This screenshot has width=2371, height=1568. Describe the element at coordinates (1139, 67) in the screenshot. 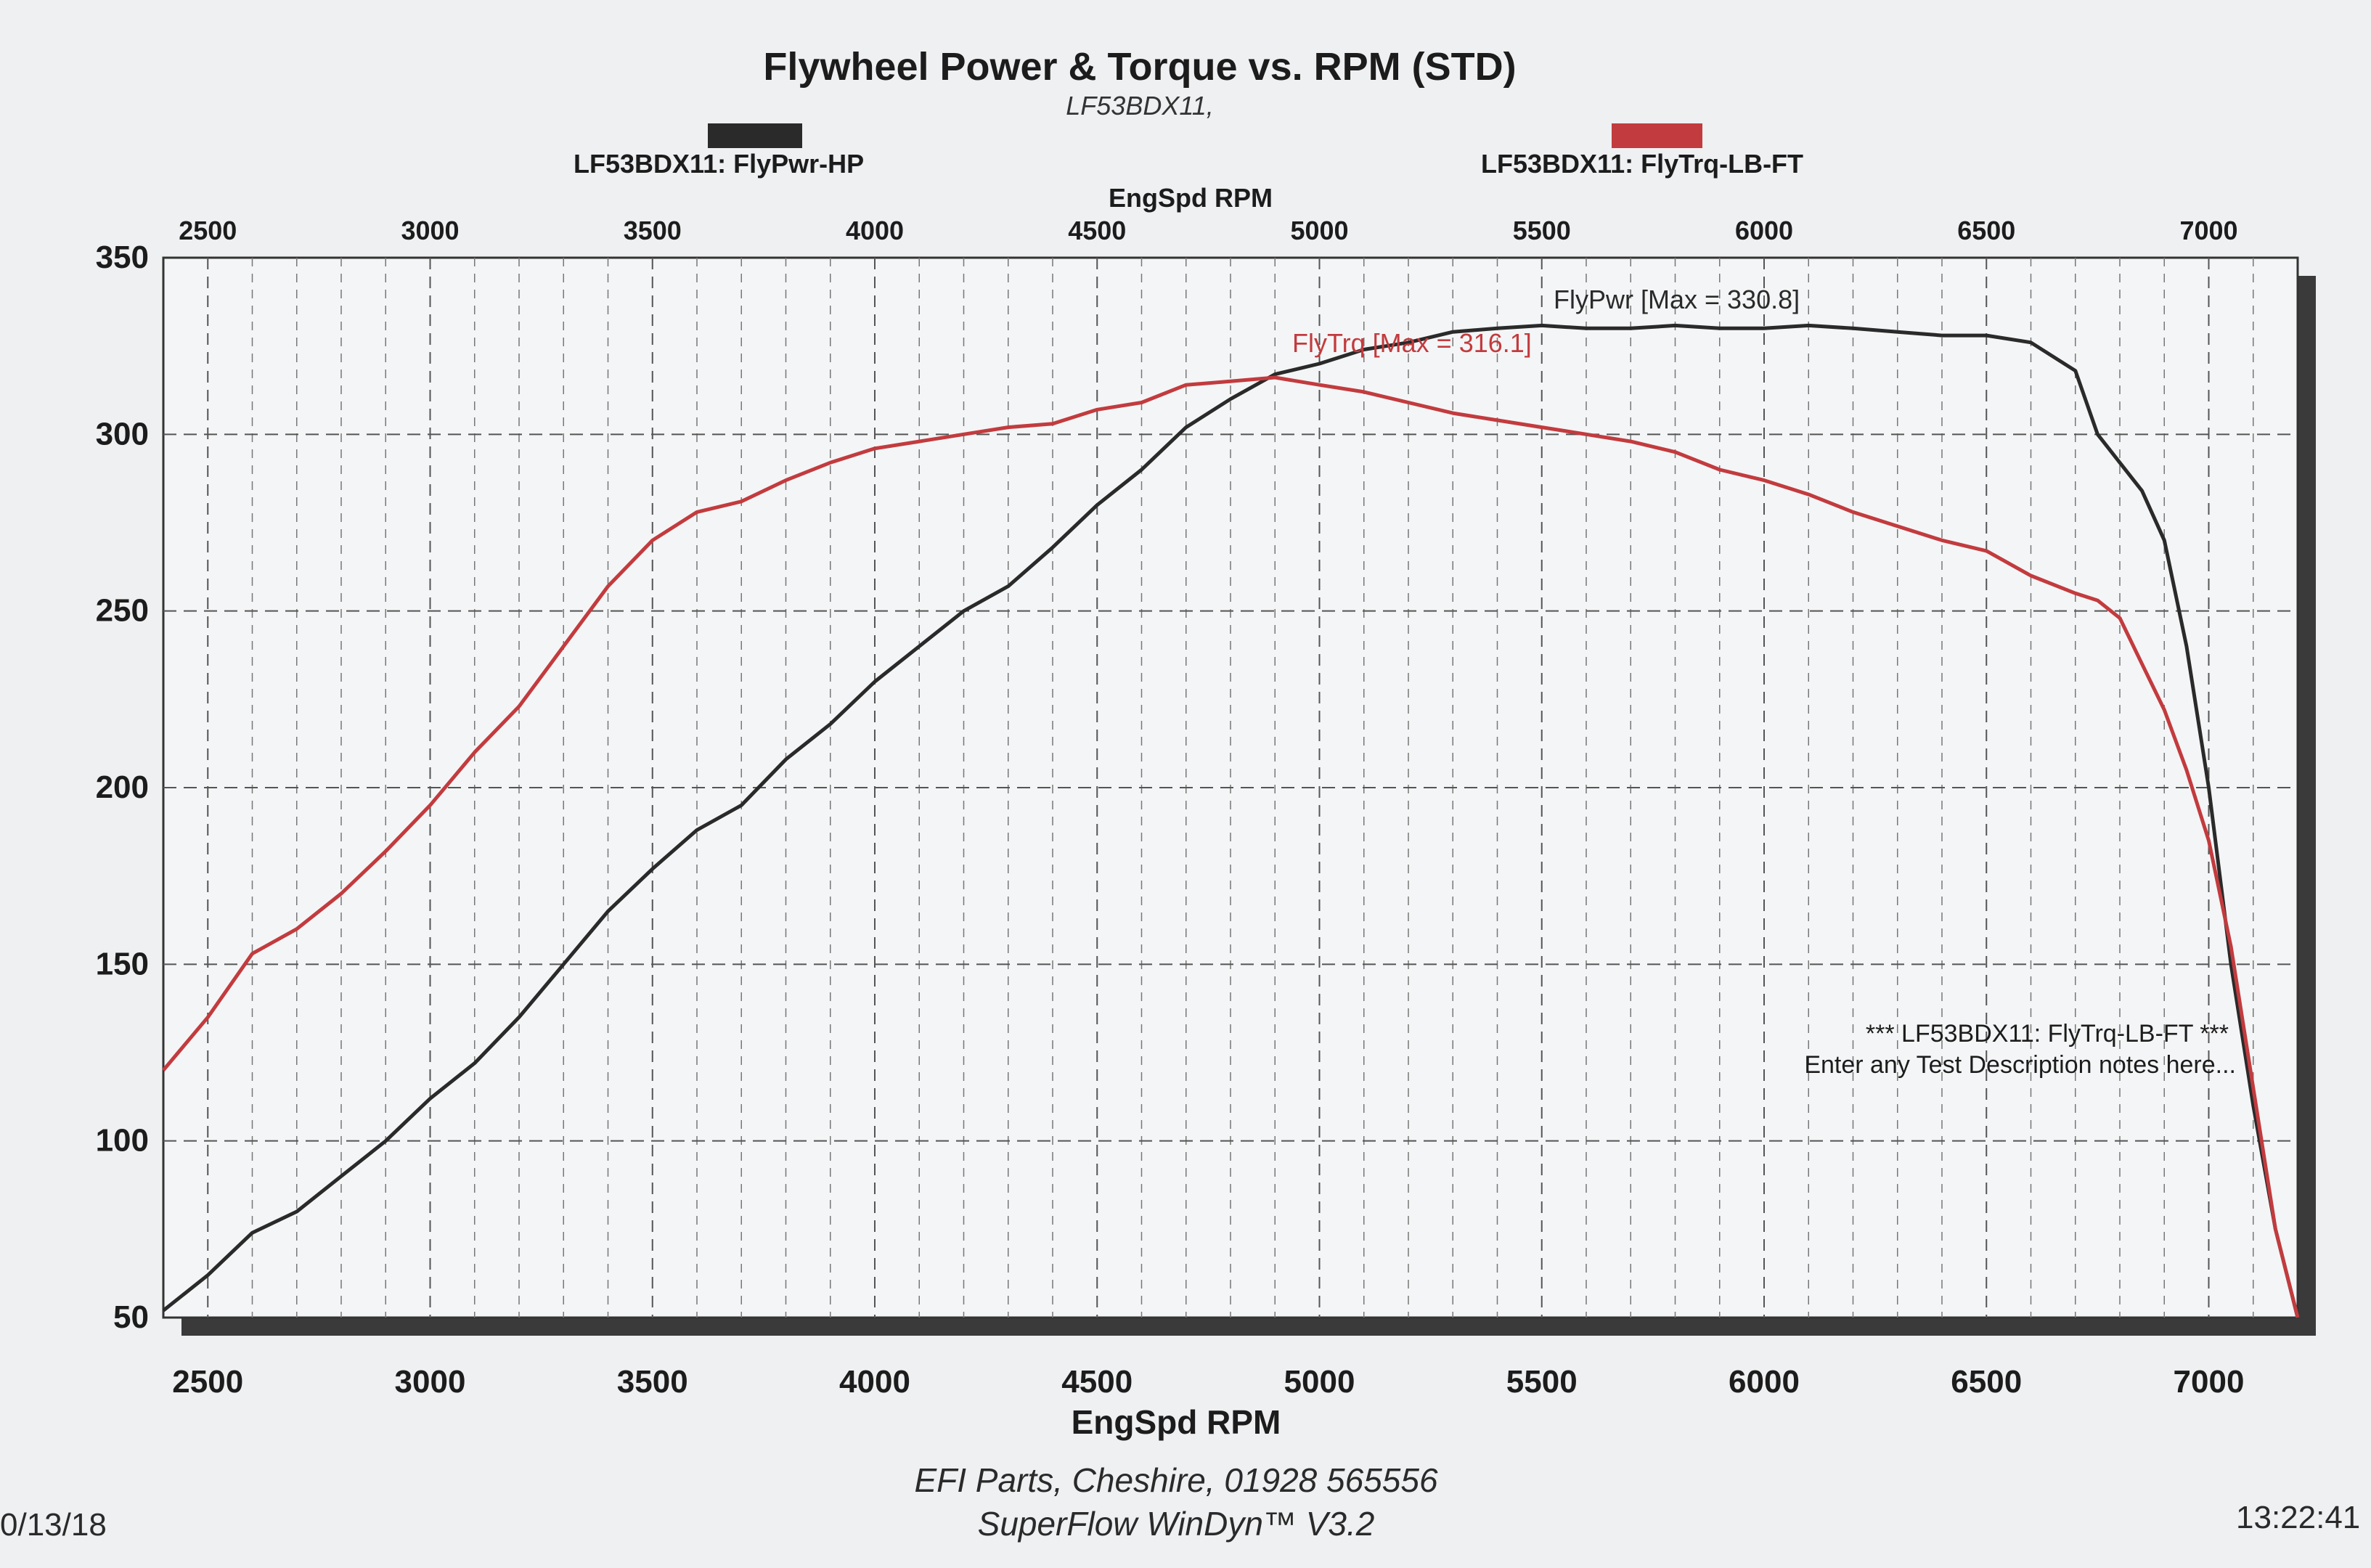

I see `chart-title: Flywheel Power & Torque vs. RPM (STD)` at that location.